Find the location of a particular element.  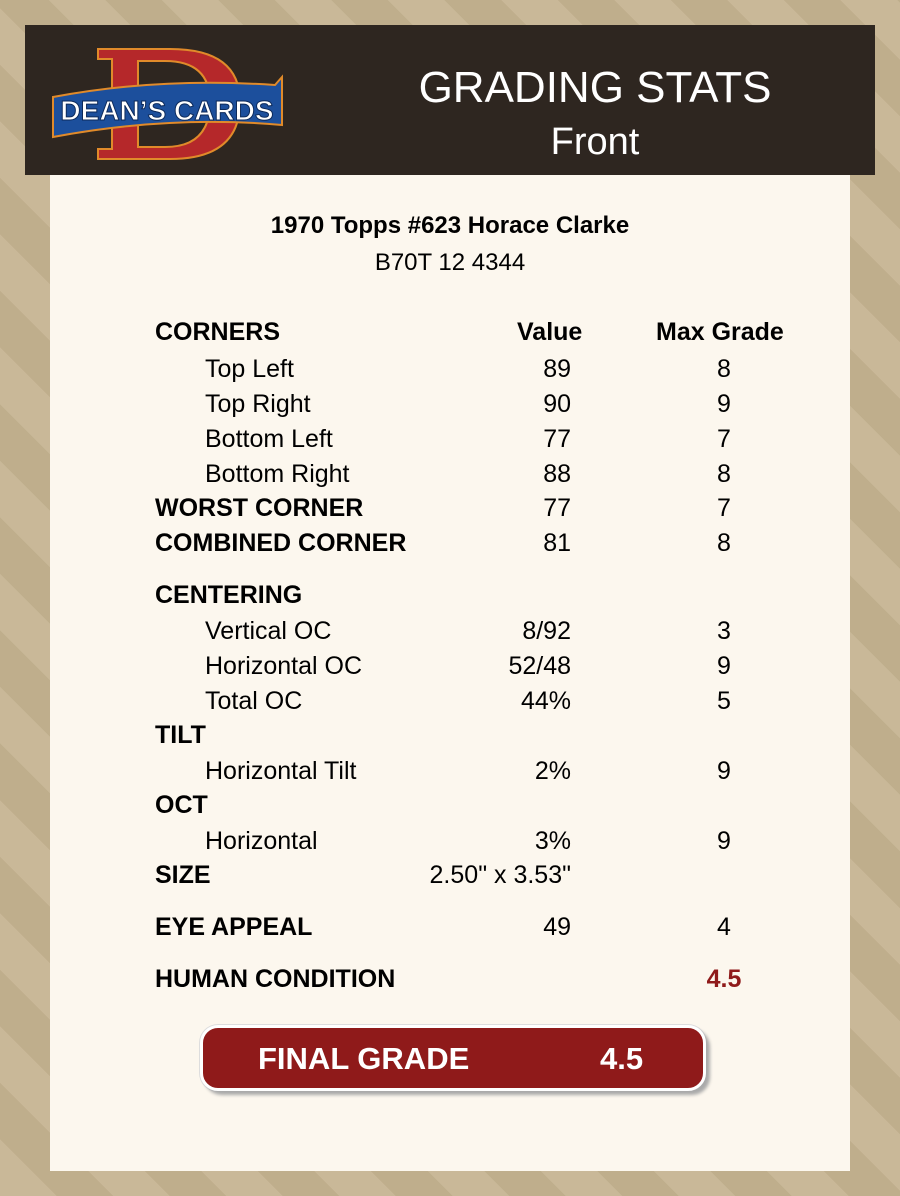

stat-row: Top Left 89 8 is located at coordinates (450, 370).